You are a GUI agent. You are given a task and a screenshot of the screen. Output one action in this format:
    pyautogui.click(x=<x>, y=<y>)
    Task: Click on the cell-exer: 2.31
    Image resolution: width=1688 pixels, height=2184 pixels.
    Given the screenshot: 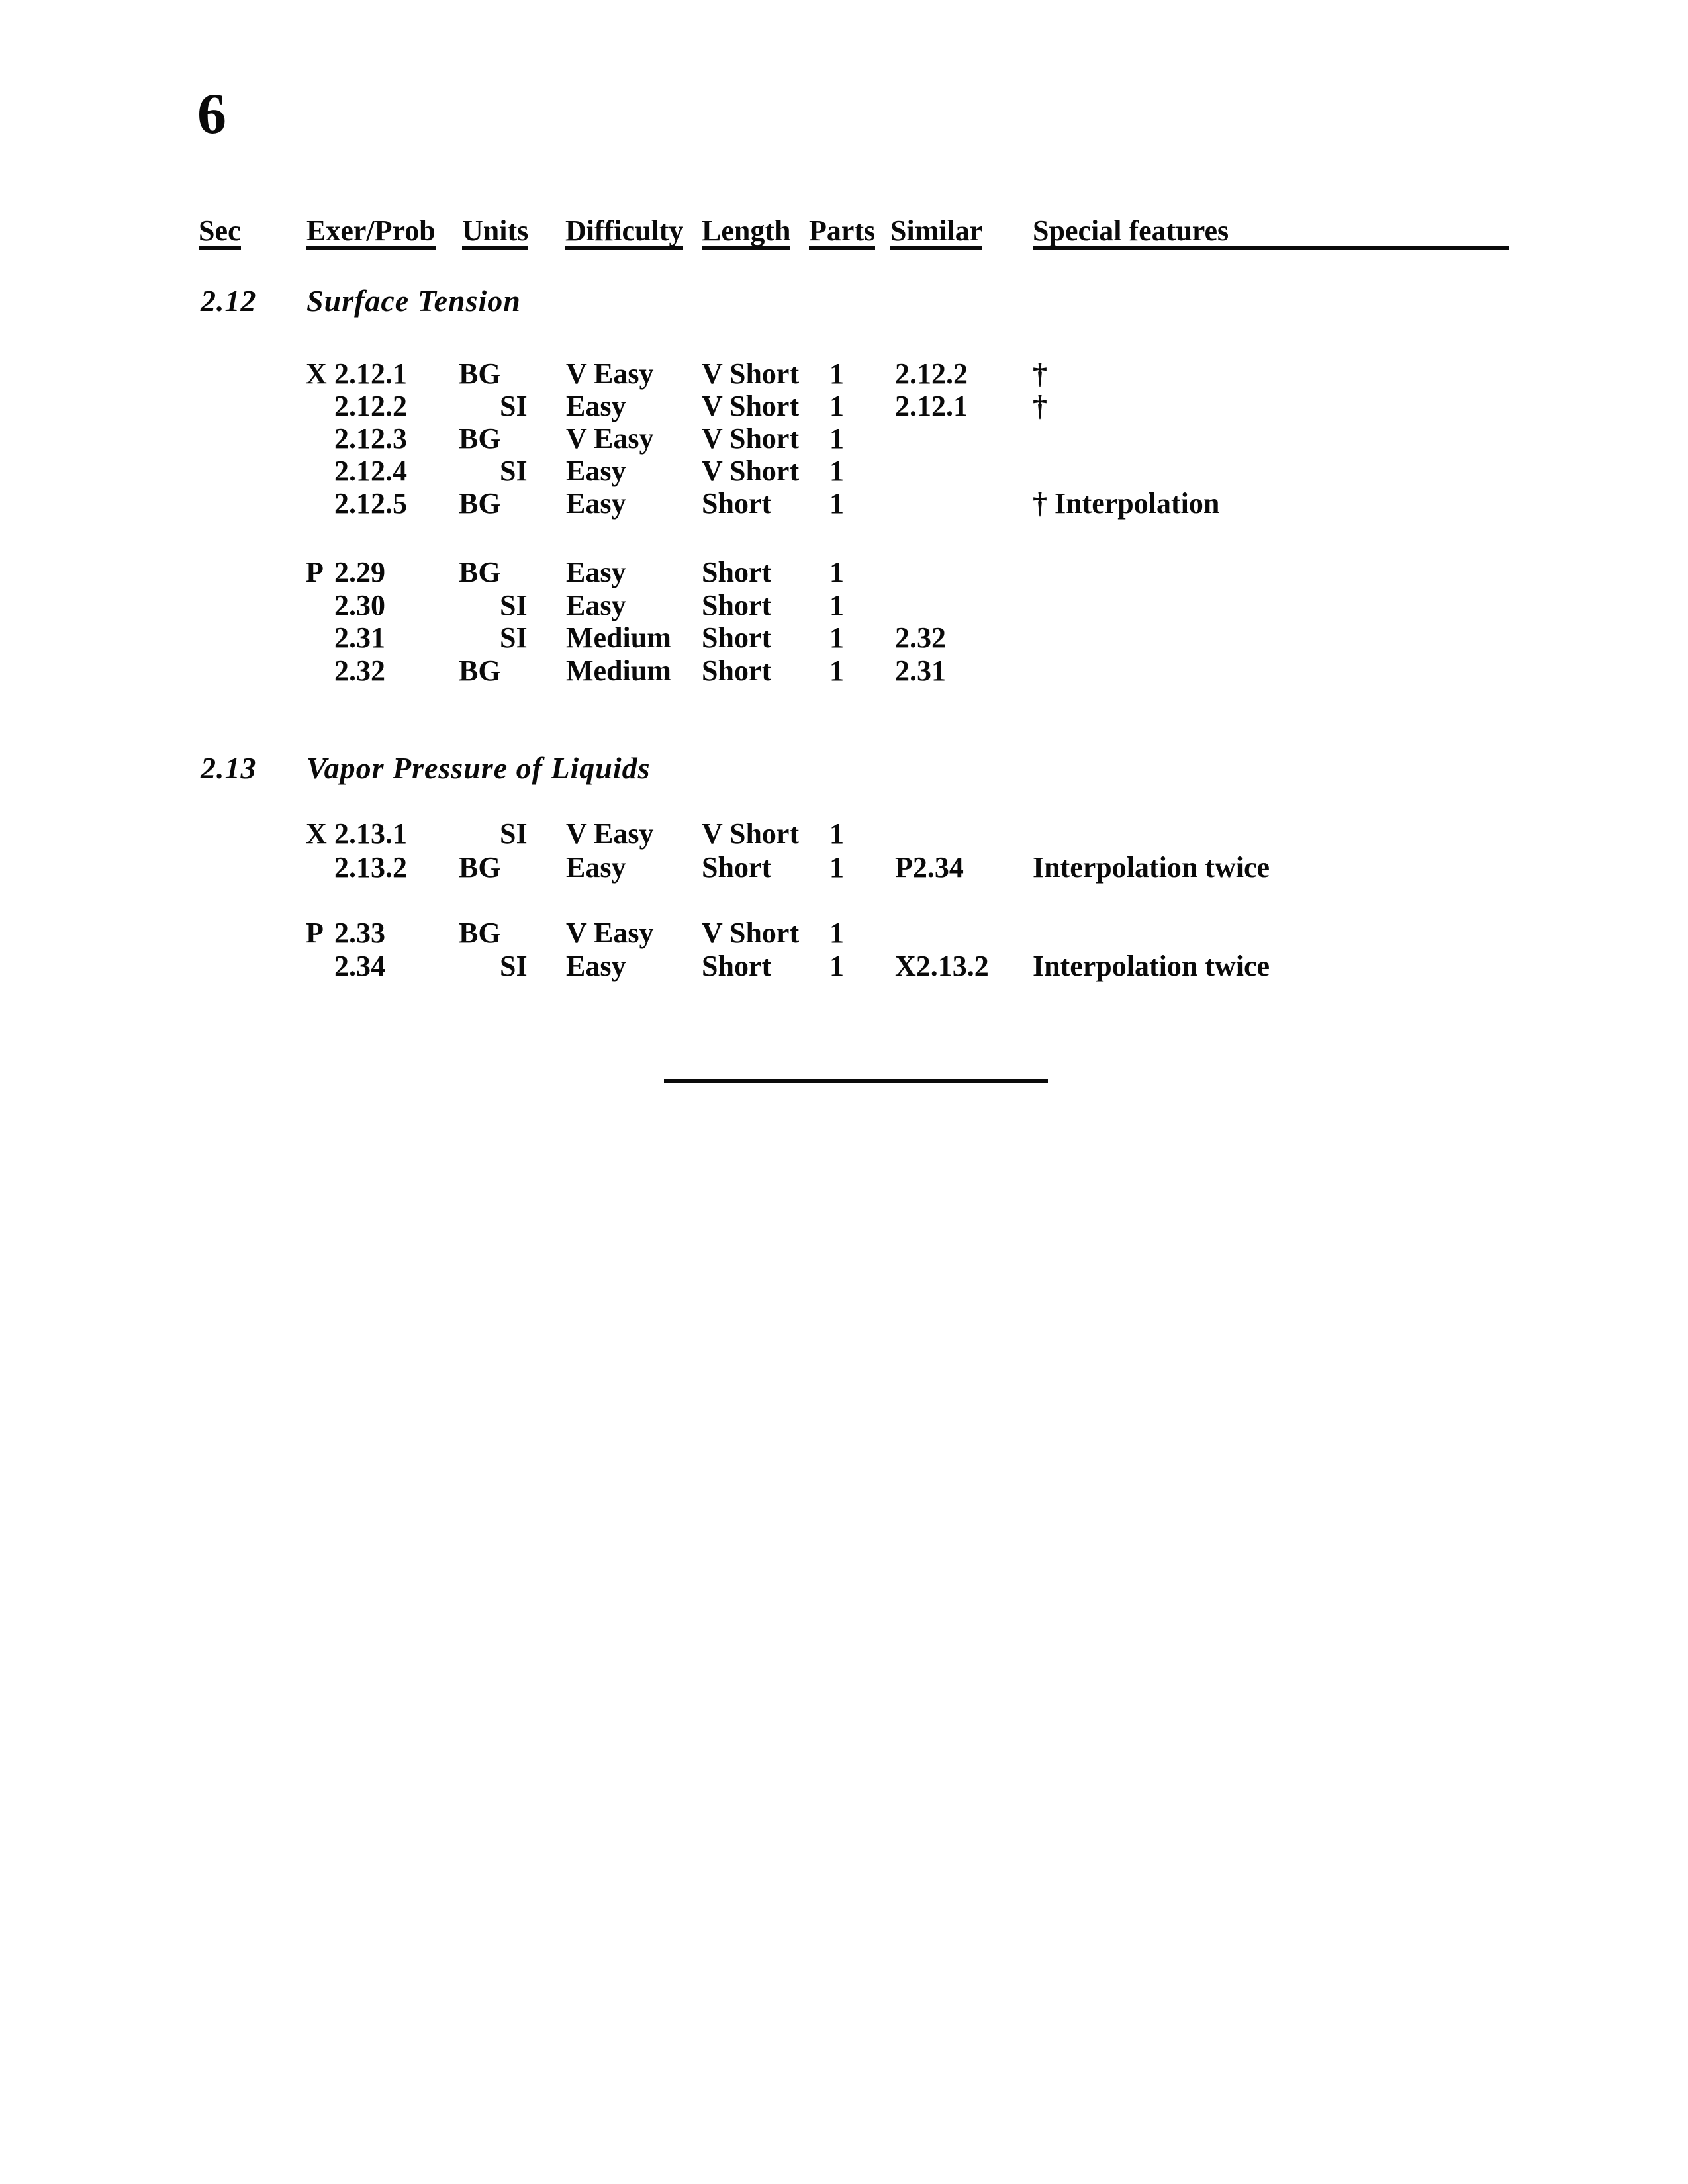 What is the action you would take?
    pyautogui.click(x=359, y=637)
    